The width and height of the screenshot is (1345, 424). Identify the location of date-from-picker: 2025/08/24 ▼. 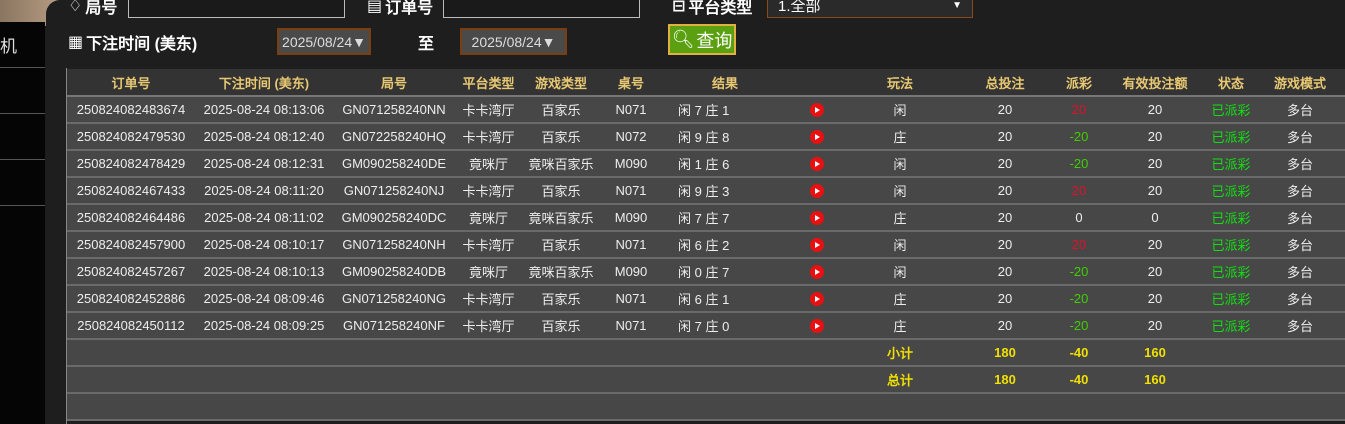
(324, 41).